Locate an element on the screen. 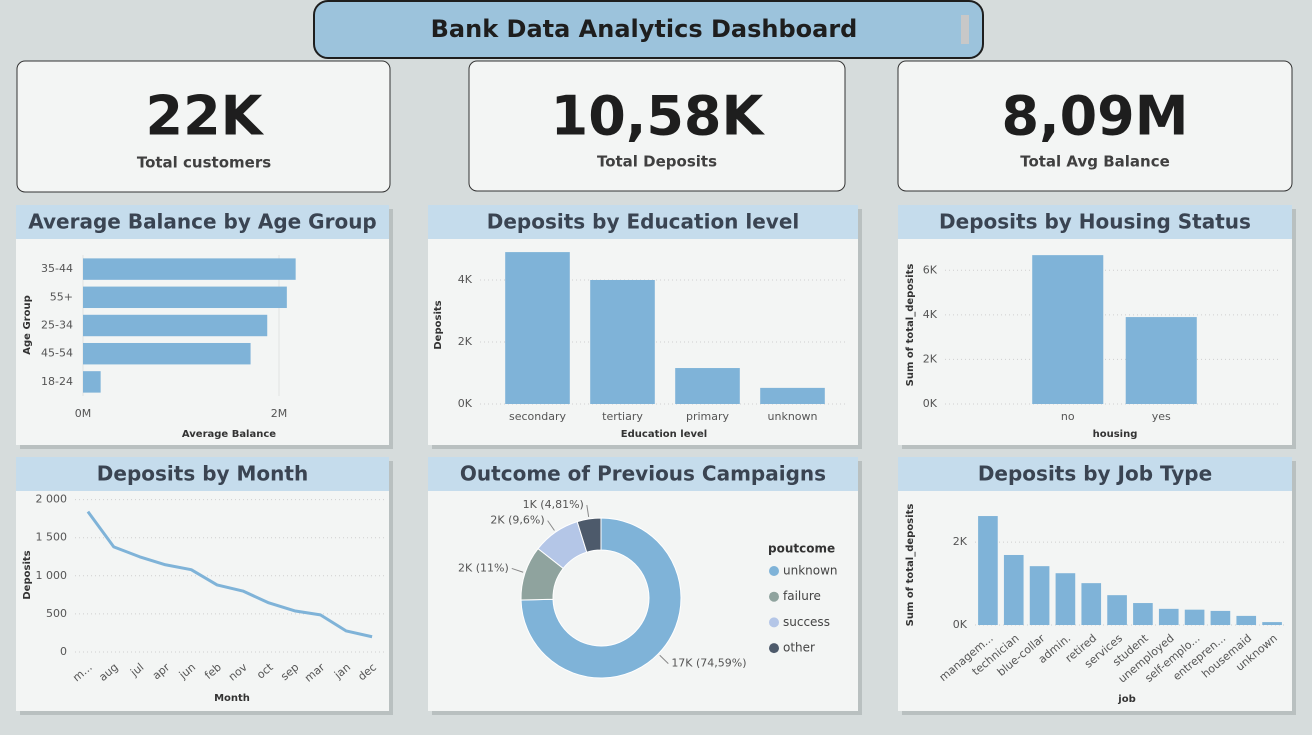 The height and width of the screenshot is (735, 1312). y-tick-label: 6K is located at coordinates (930, 269).